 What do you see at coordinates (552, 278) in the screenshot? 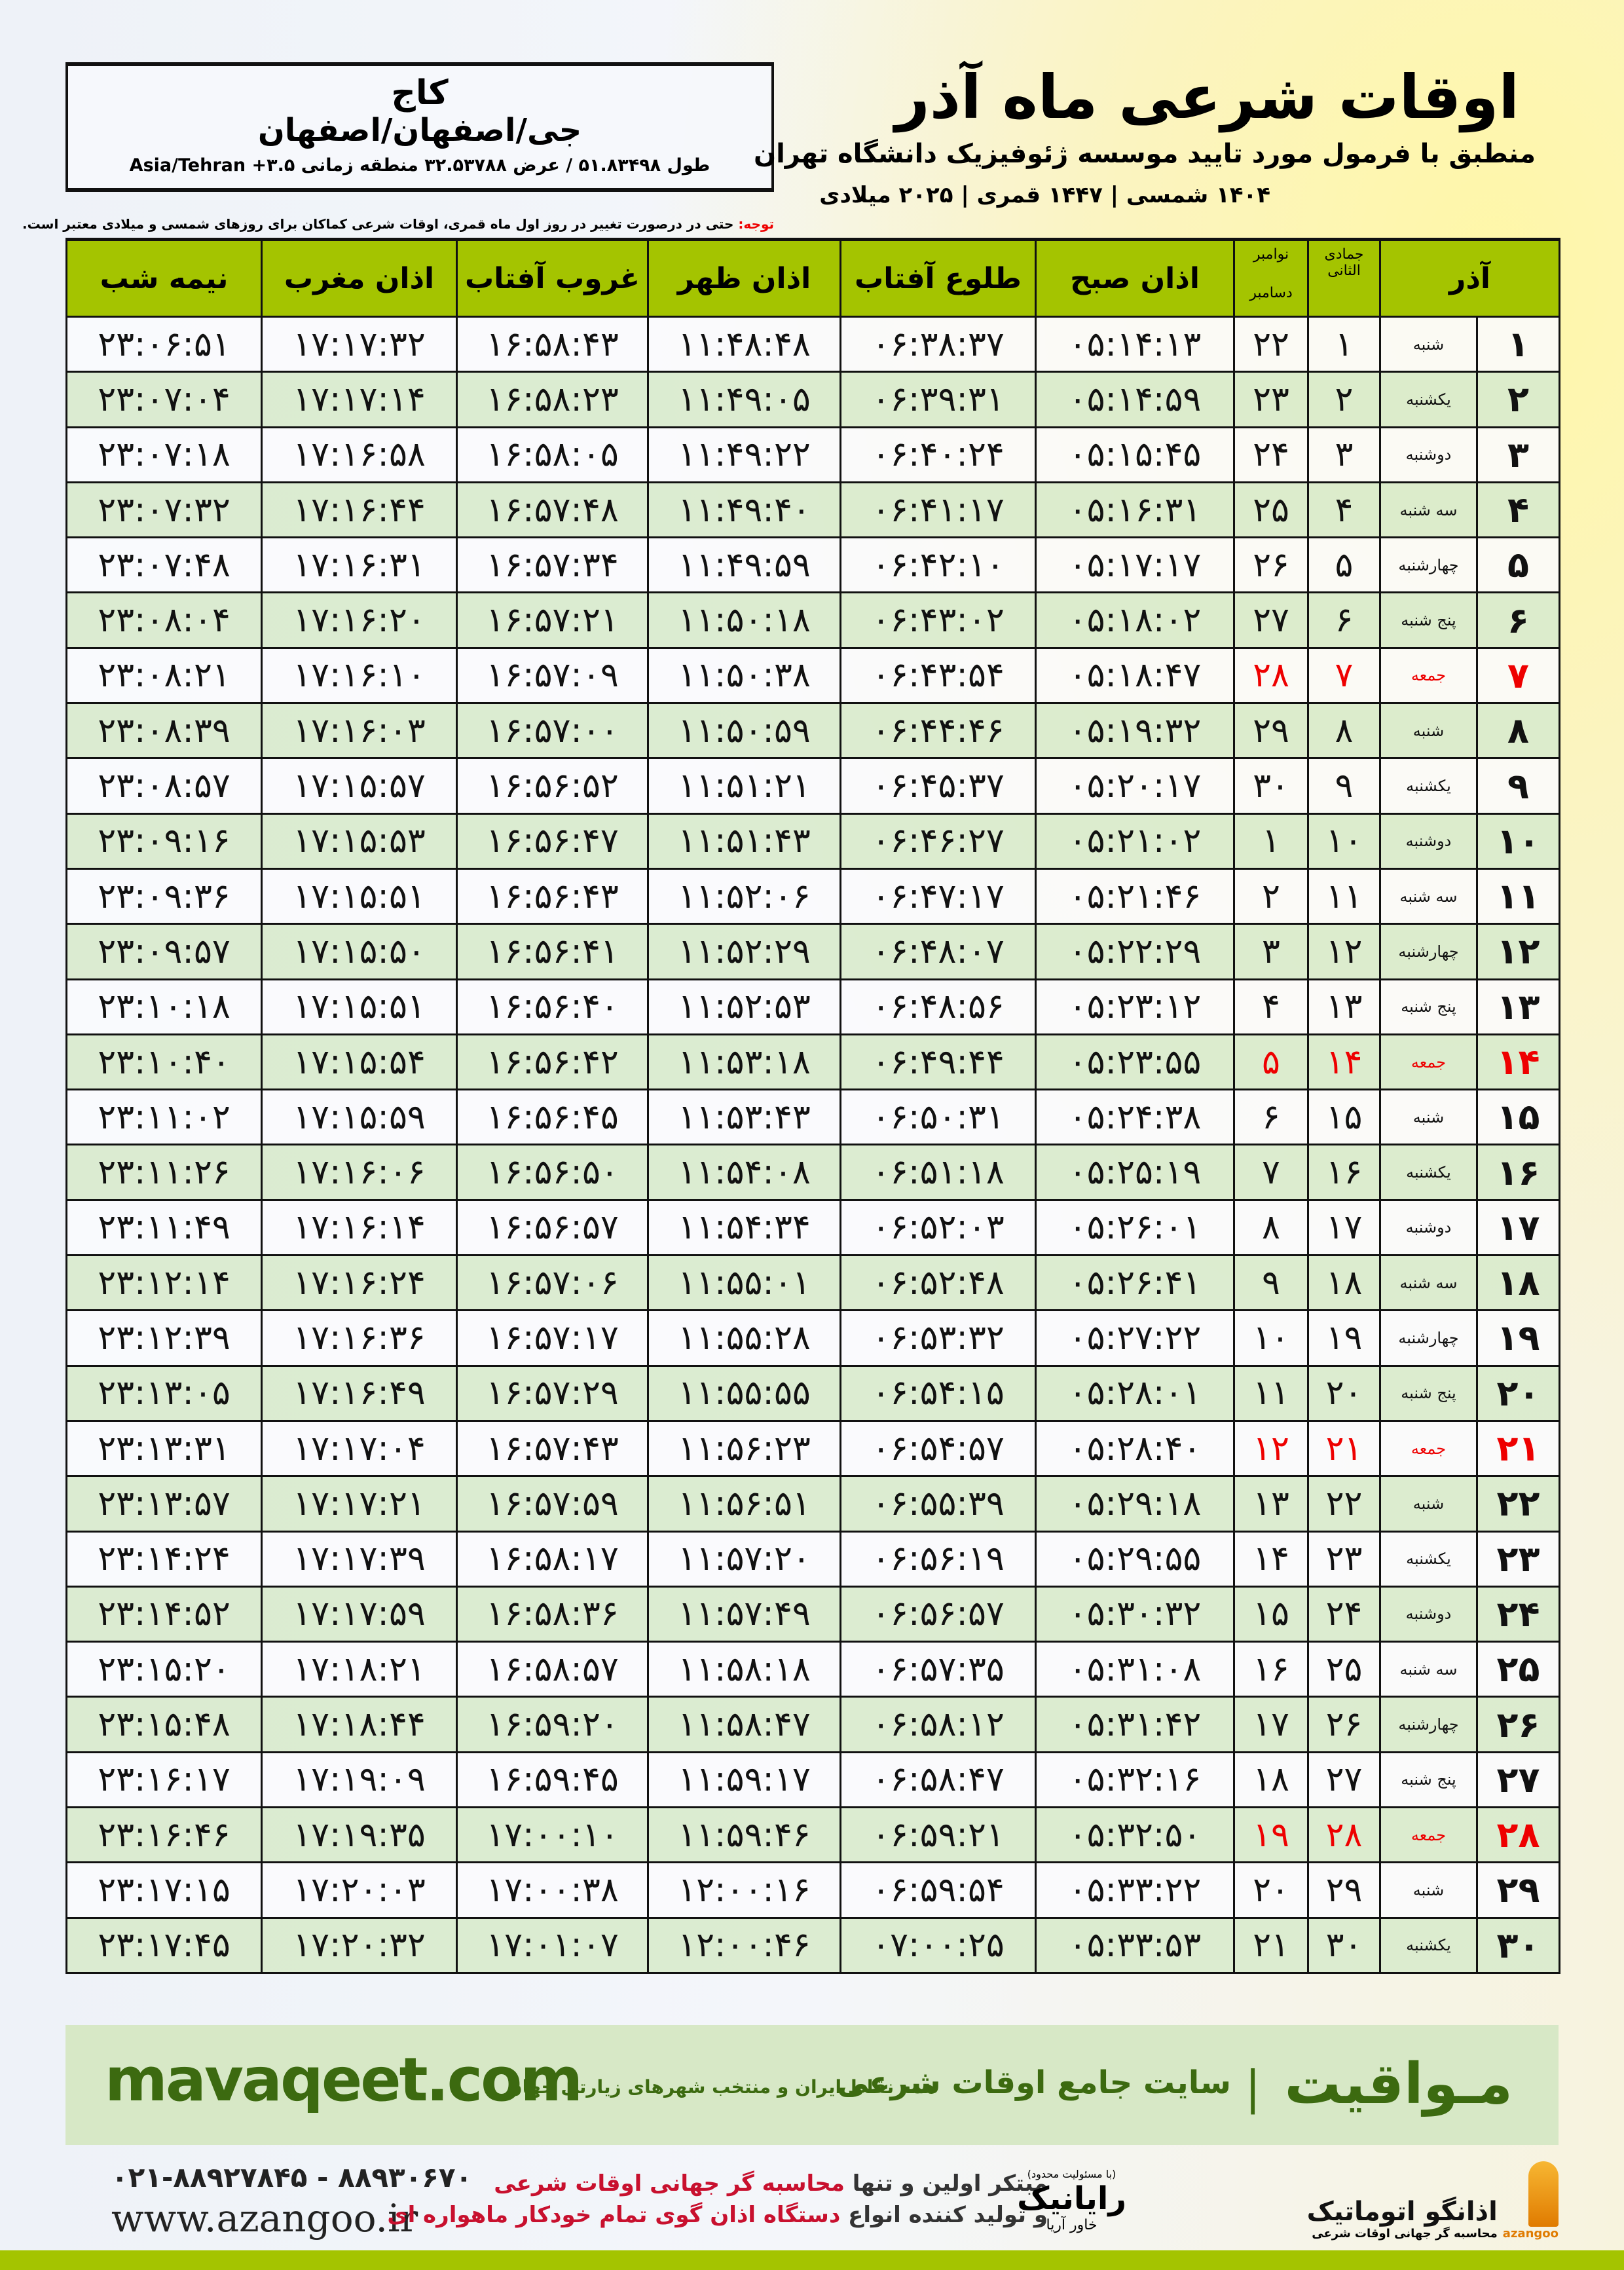
I see `col-sunset: غروب آفتاب` at bounding box center [552, 278].